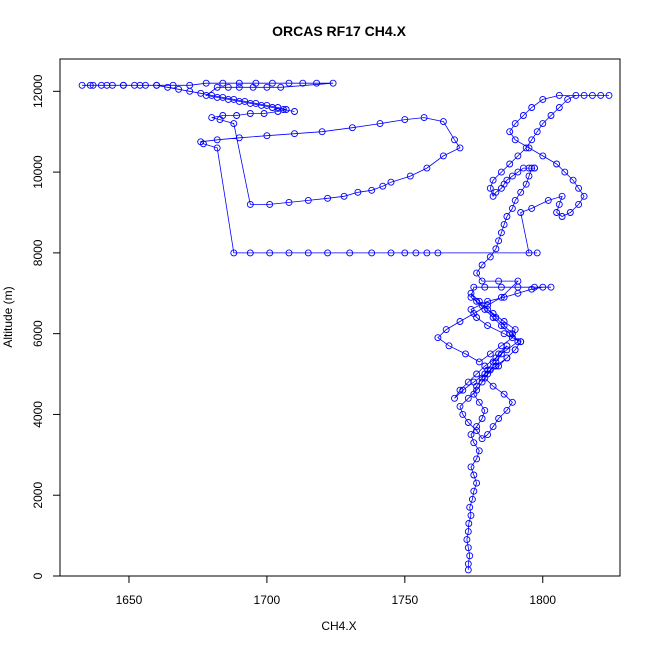 Image resolution: width=650 pixels, height=650 pixels. Describe the element at coordinates (404, 600) in the screenshot. I see `x-tick-label: 1750` at that location.